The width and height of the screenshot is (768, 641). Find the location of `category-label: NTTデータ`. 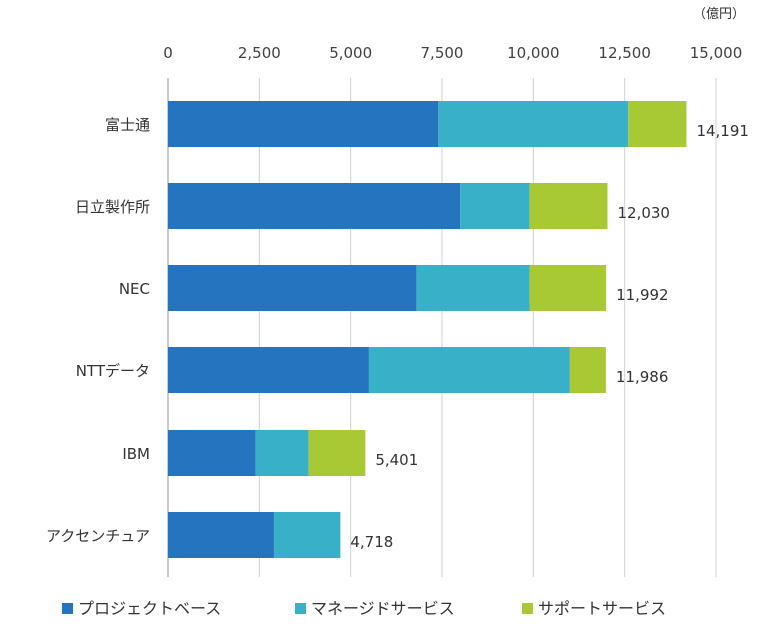

category-label: NTTデータ is located at coordinates (113, 371).